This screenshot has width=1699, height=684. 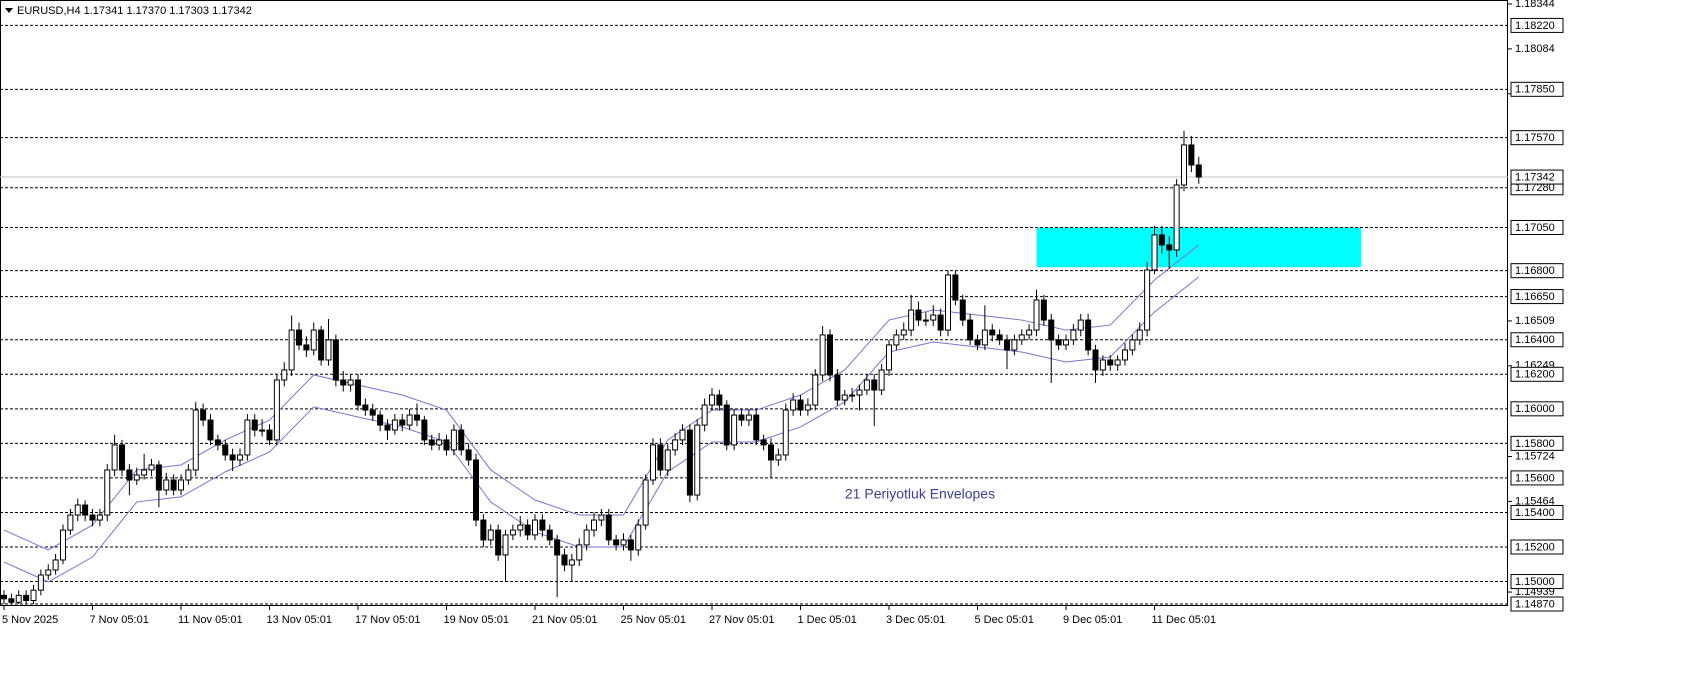 I want to click on y-tick-label: 1.15464, so click(x=1535, y=501).